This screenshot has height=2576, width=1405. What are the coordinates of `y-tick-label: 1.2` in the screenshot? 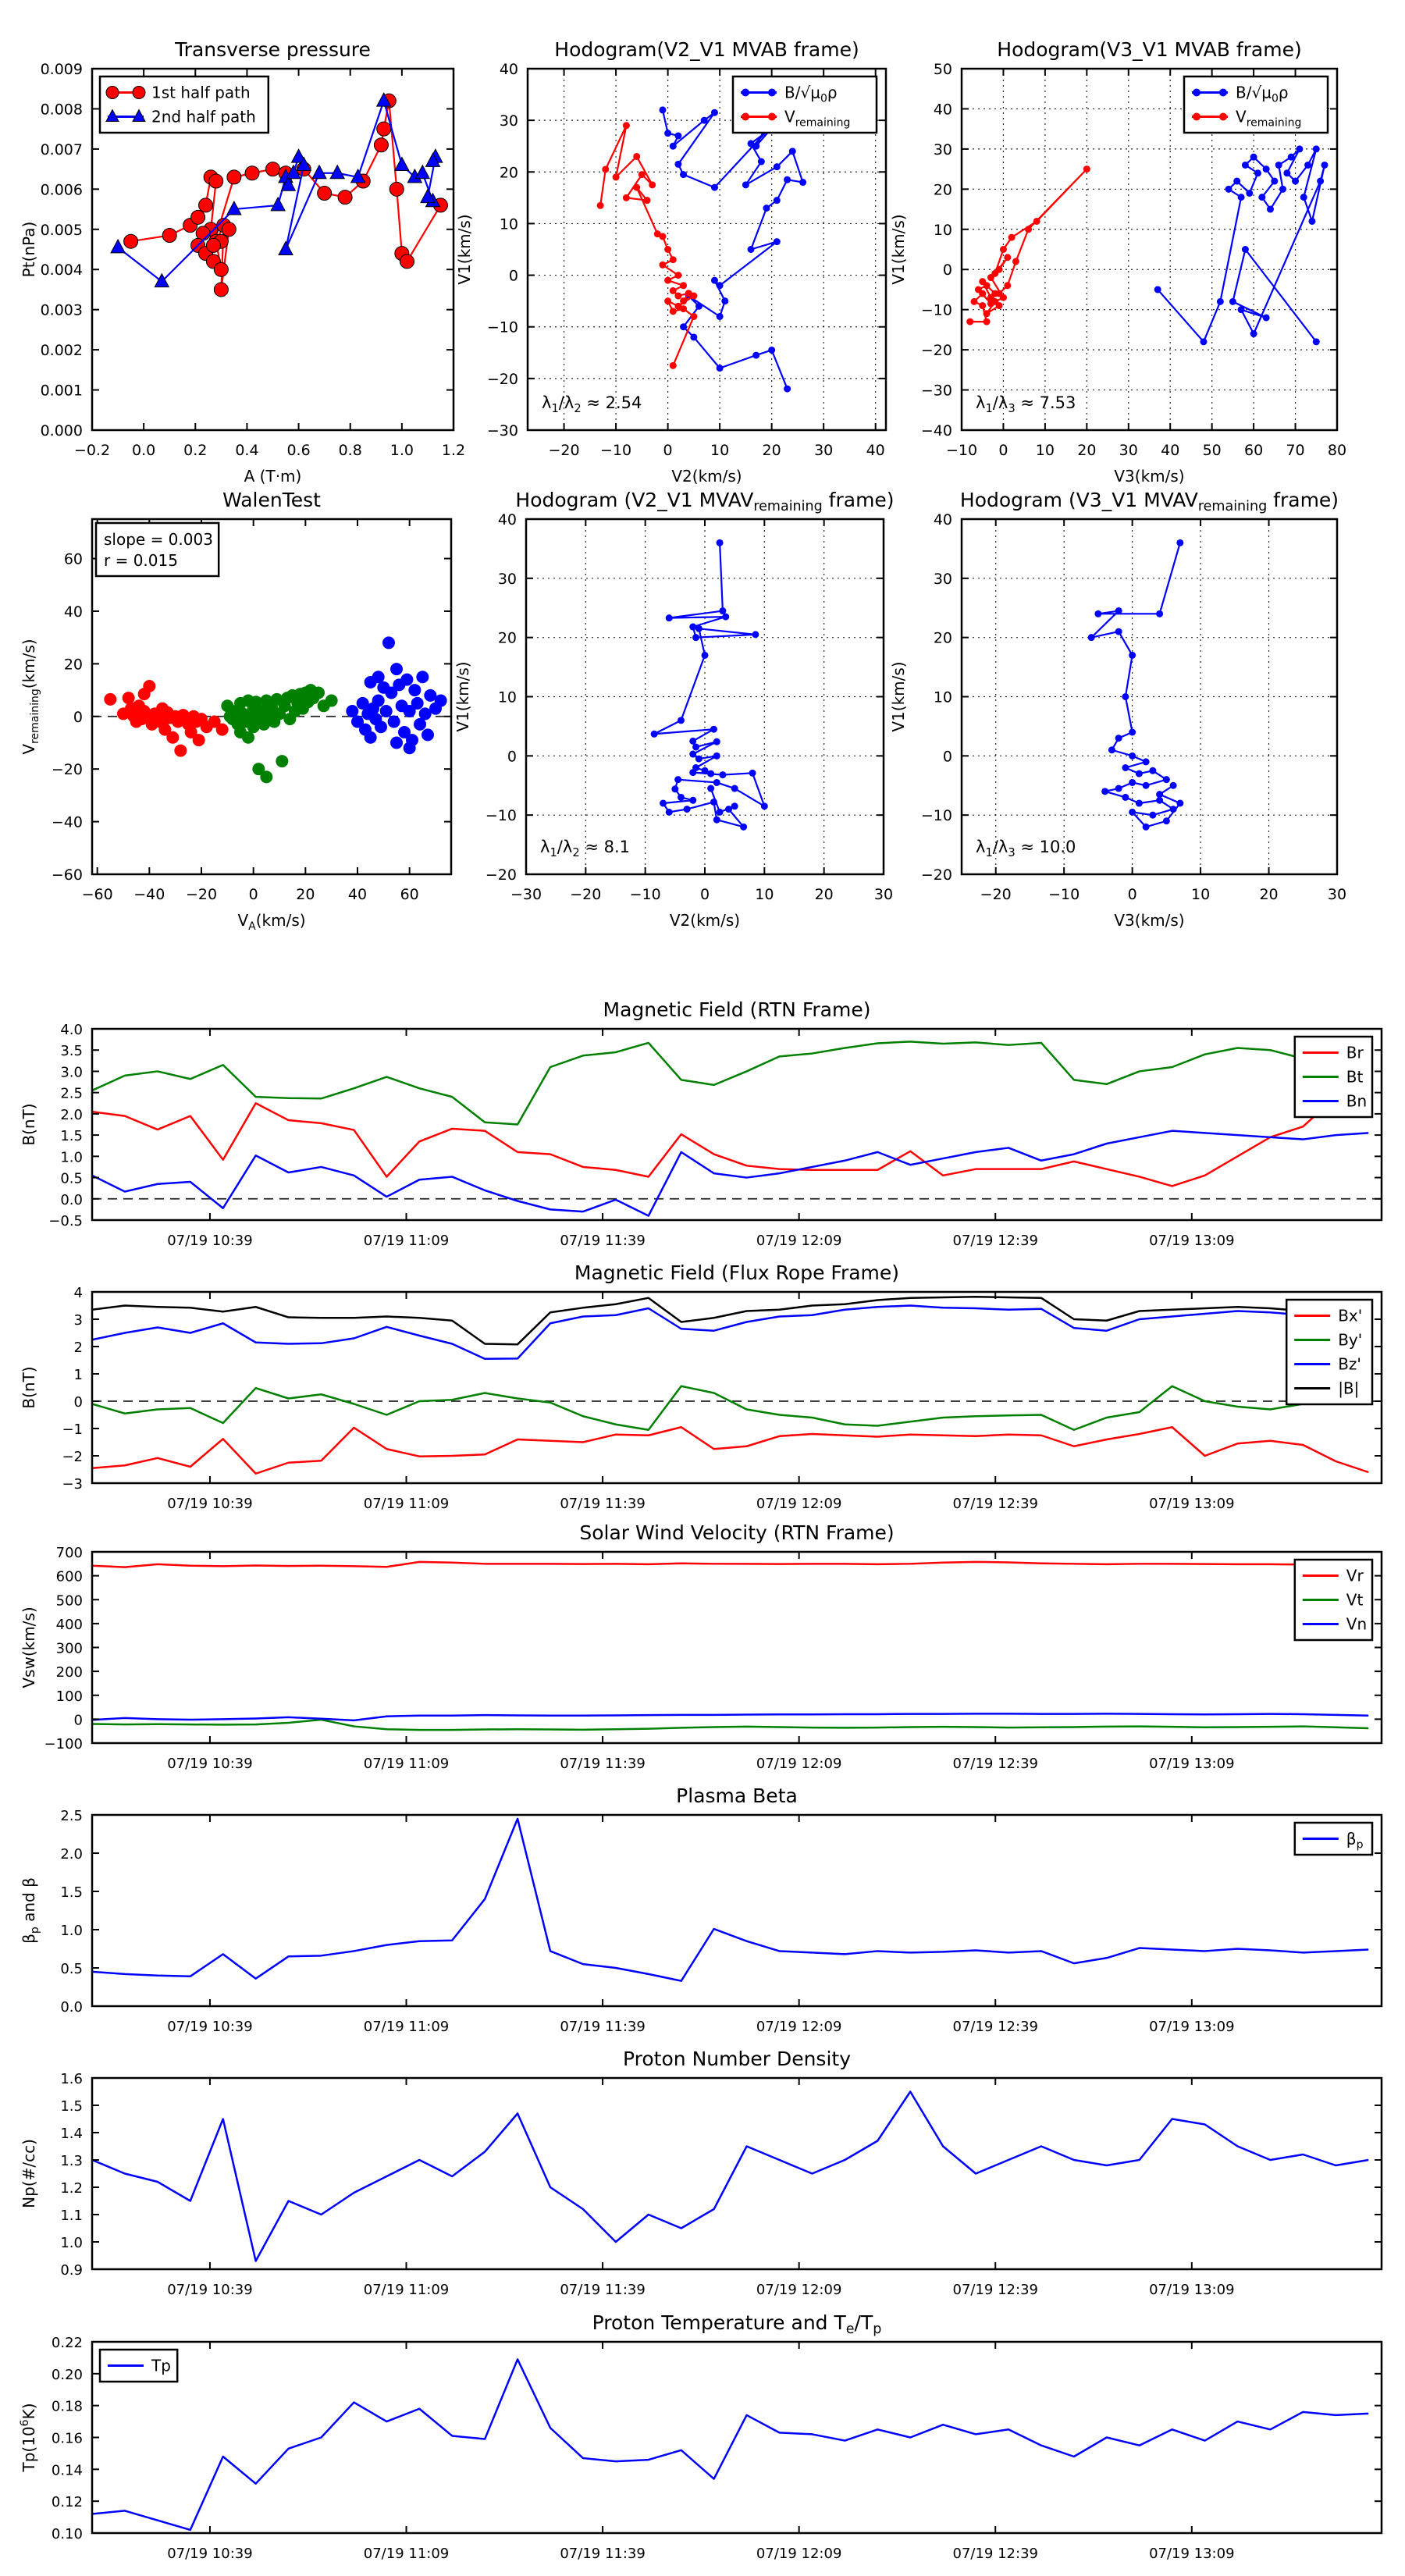 It's located at (72, 2188).